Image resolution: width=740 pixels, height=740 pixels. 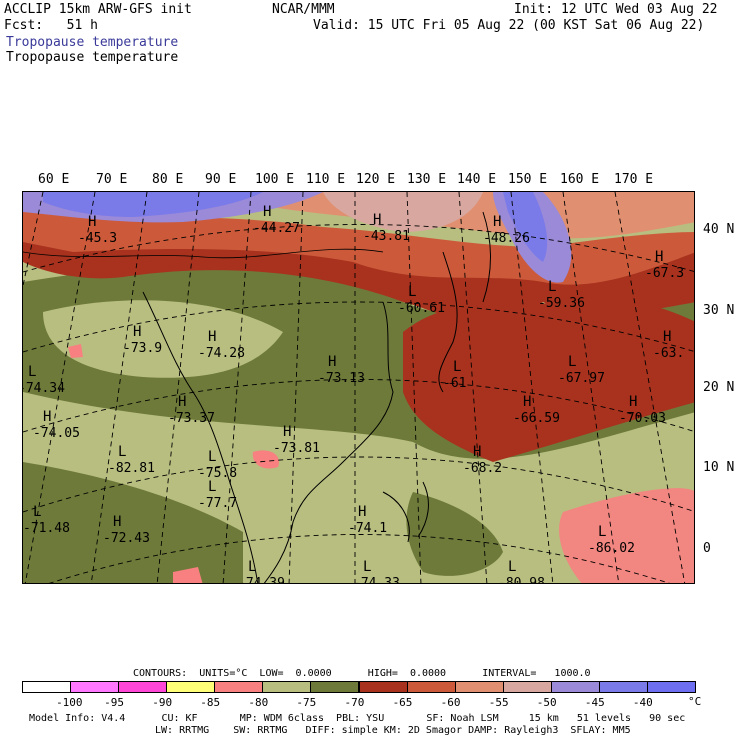 I want to click on extremum-value: -77.7, so click(x=217, y=503).